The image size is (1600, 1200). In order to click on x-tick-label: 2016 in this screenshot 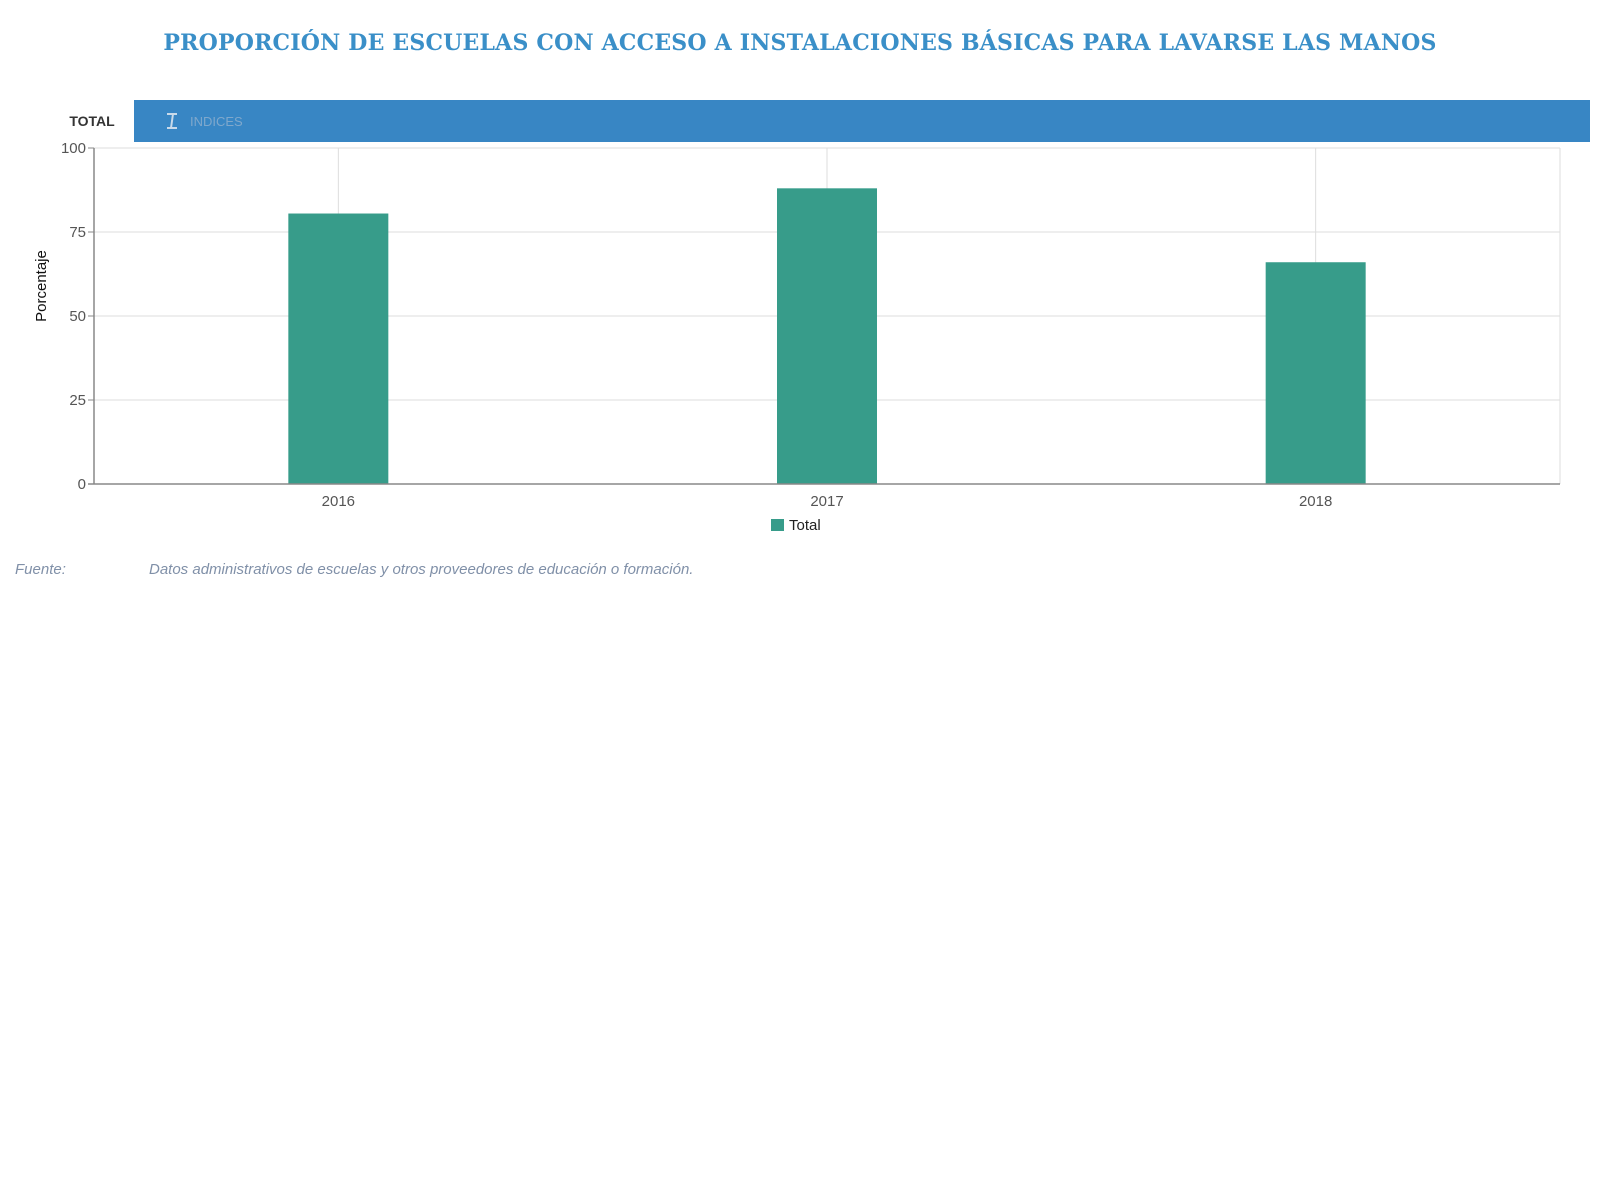, I will do `click(338, 501)`.